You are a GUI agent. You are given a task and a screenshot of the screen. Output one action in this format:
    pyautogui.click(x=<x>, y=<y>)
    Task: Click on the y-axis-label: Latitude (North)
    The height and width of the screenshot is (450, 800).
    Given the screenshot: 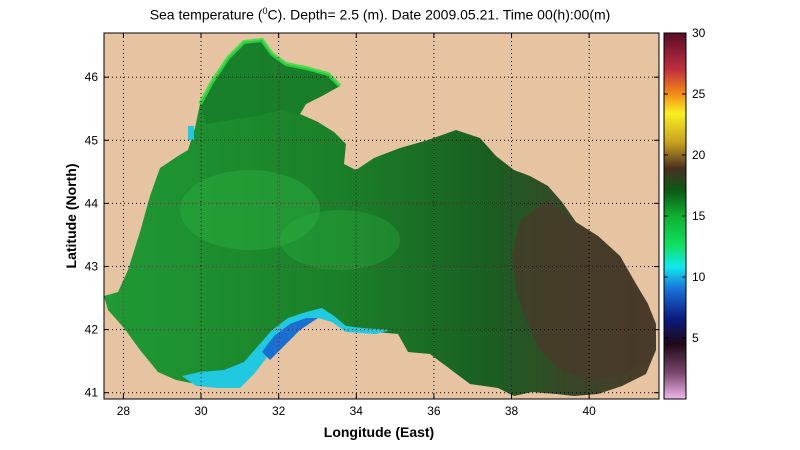 What is the action you would take?
    pyautogui.click(x=71, y=216)
    